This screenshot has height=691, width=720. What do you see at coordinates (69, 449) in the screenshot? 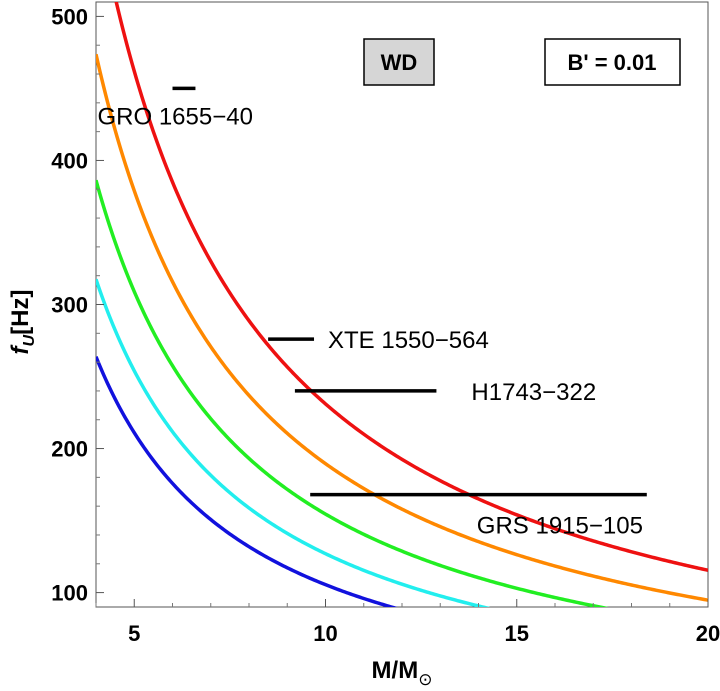
I see `y-tick-label: 200` at bounding box center [69, 449].